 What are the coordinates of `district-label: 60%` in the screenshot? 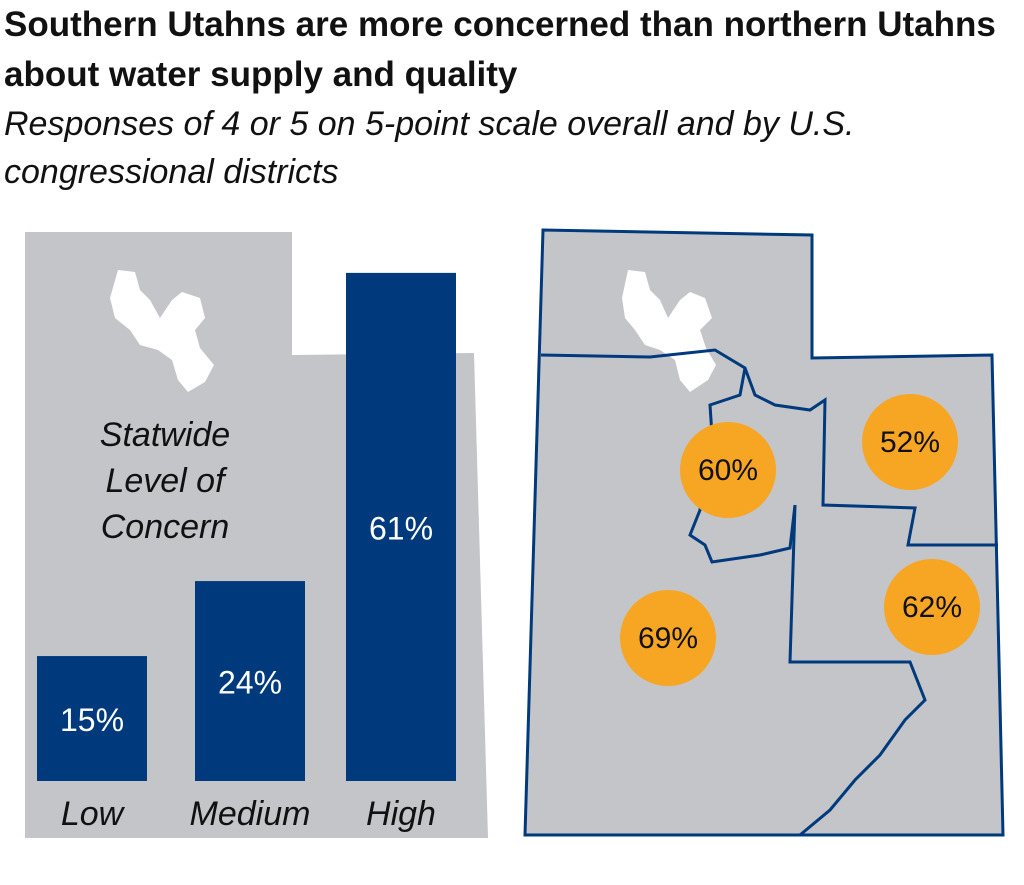 It's located at (728, 470).